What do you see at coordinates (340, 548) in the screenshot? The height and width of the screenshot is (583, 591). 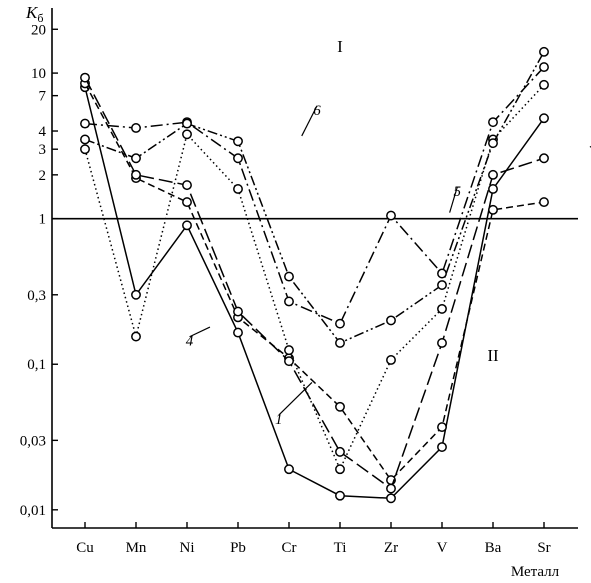 I see `x-tick-label-ti: Ti` at bounding box center [340, 548].